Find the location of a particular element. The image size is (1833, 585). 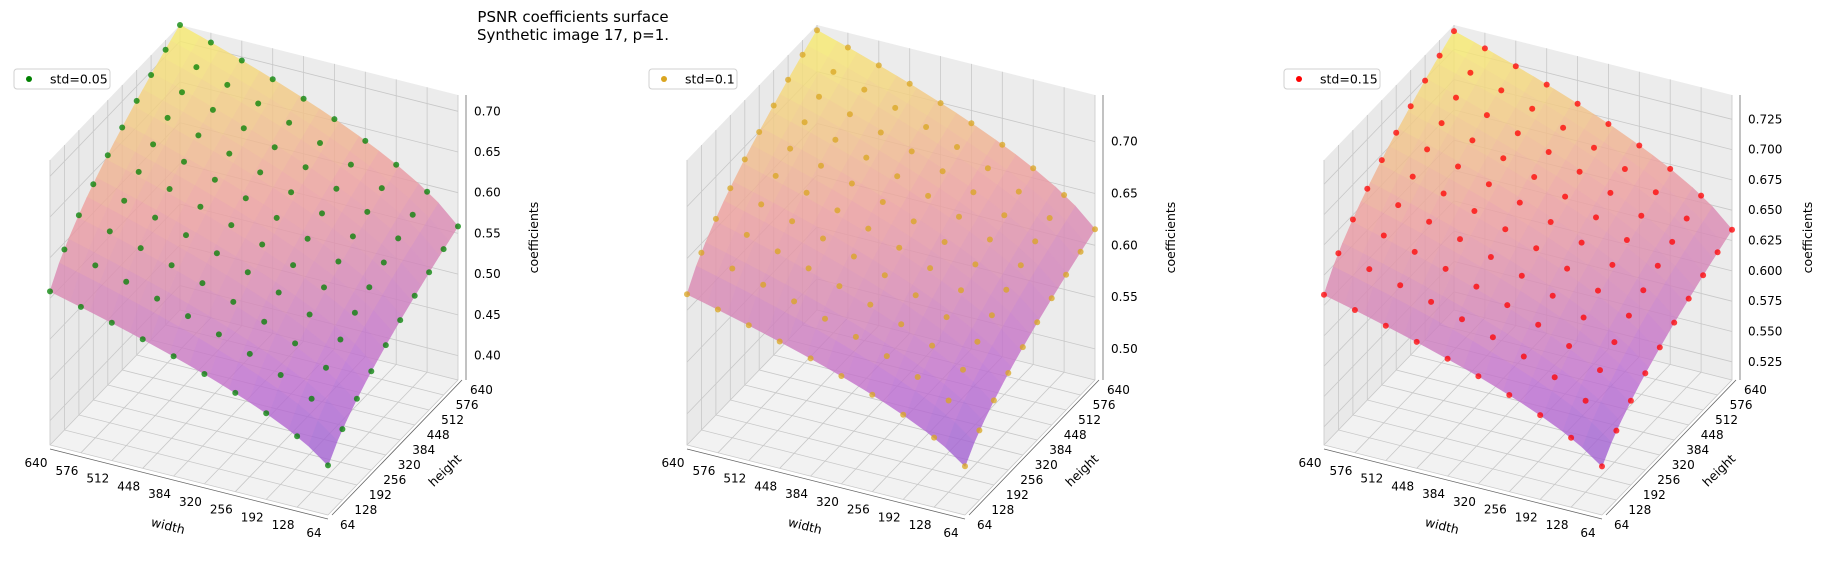

height-tick-label: 384 is located at coordinates (1697, 450).